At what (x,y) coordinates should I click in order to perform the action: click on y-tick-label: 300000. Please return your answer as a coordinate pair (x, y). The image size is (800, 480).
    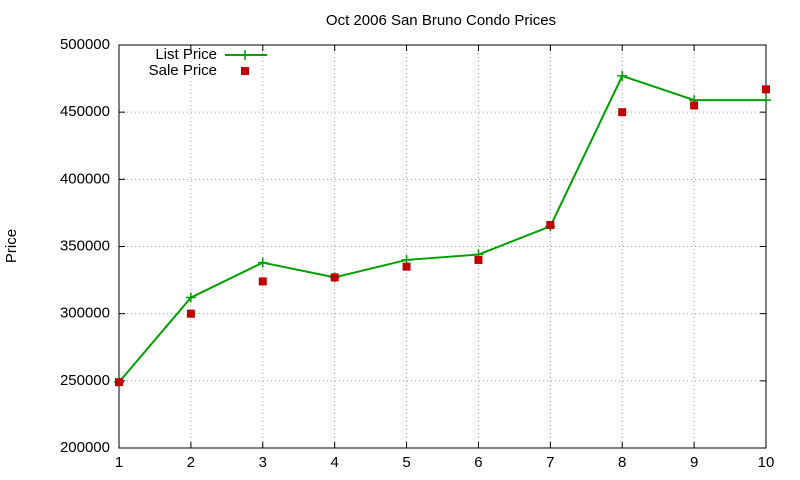
    Looking at the image, I should click on (85, 313).